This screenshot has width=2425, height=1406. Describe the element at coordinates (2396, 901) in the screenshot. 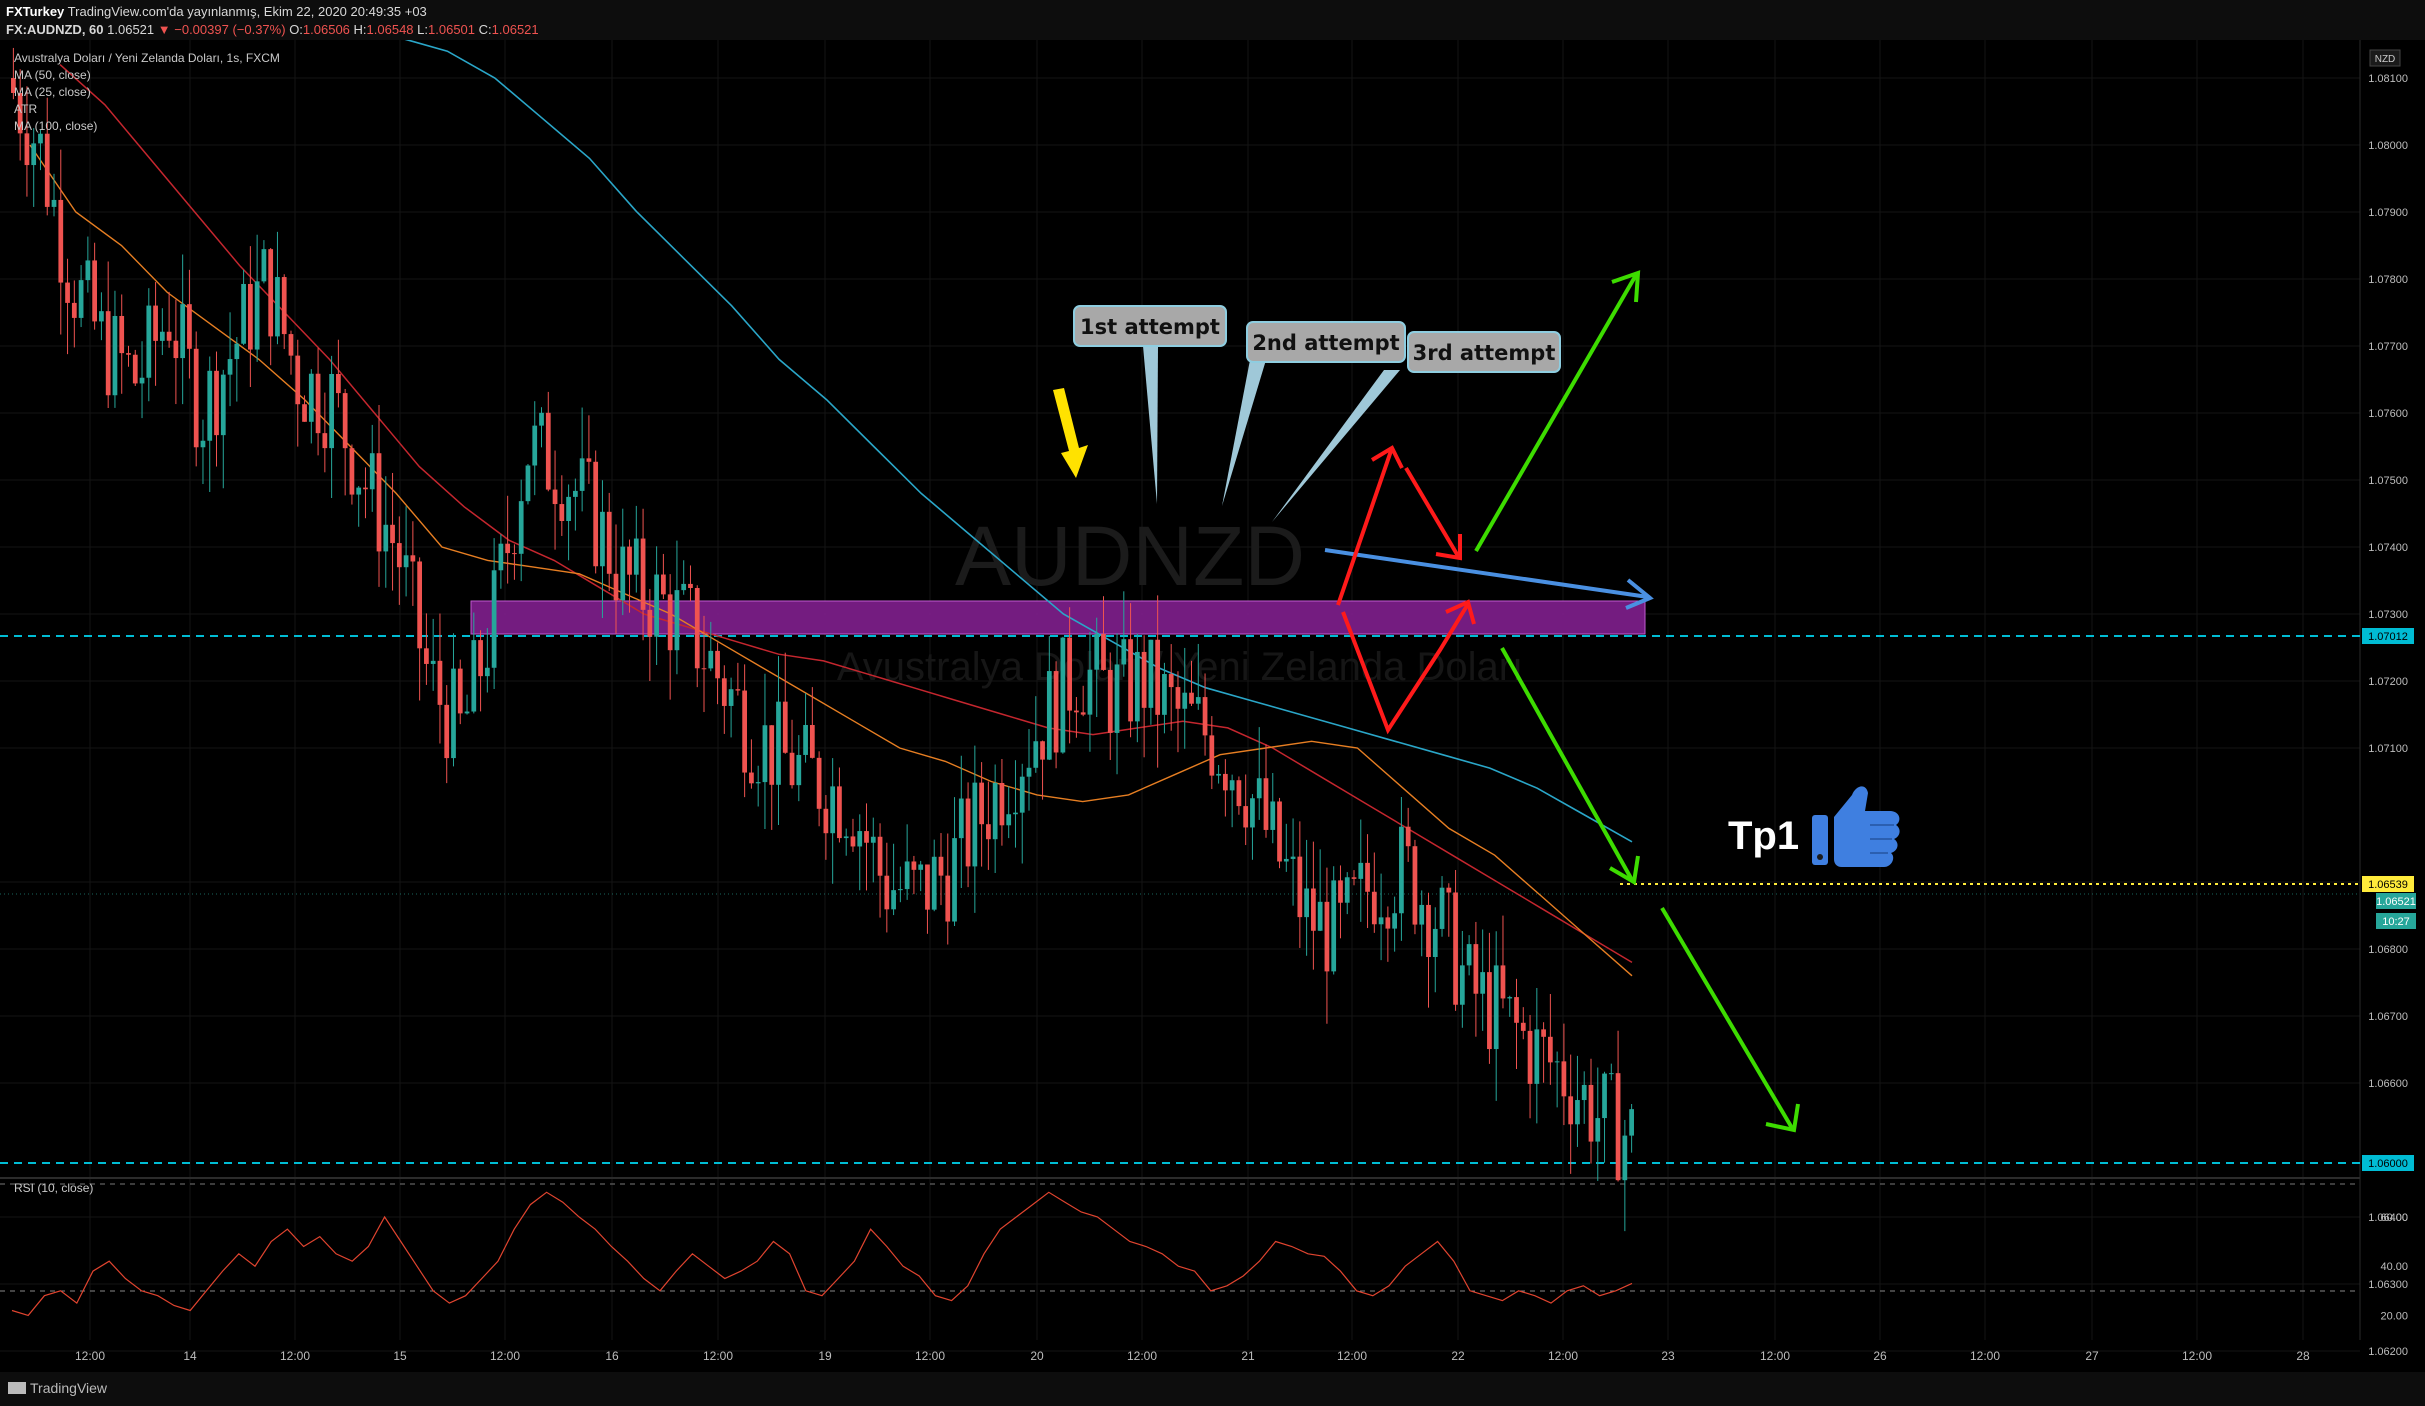

I see `price-tag-last: 1.06521` at that location.